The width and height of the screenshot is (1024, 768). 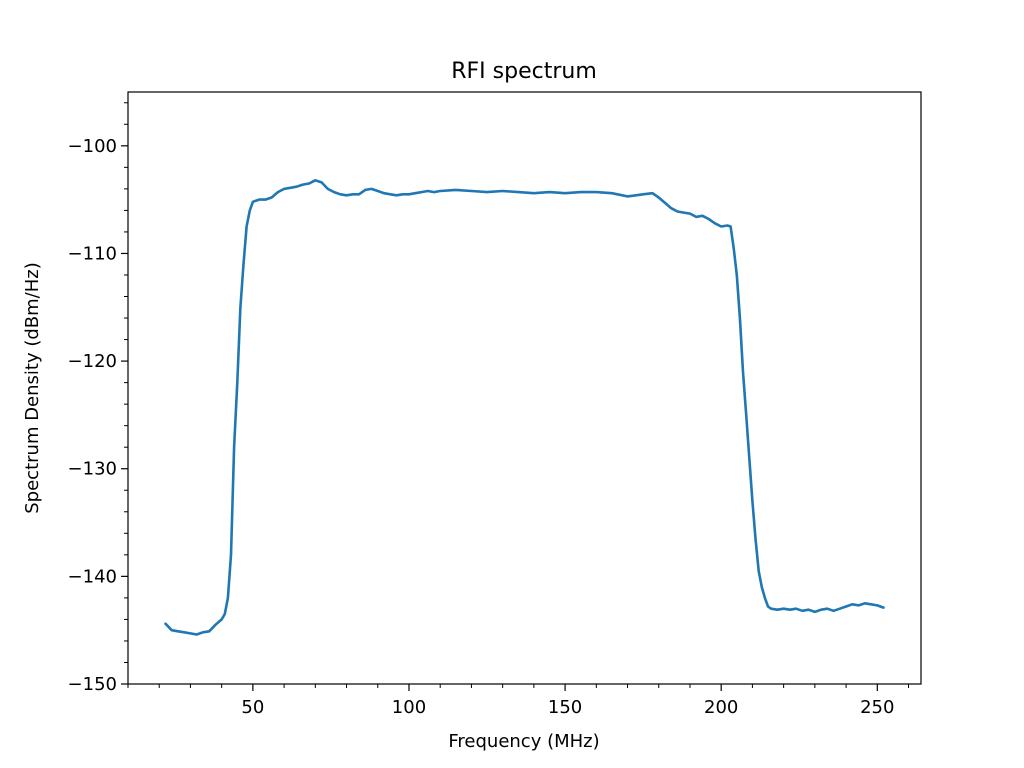 What do you see at coordinates (565, 707) in the screenshot?
I see `x-tick-label: 150` at bounding box center [565, 707].